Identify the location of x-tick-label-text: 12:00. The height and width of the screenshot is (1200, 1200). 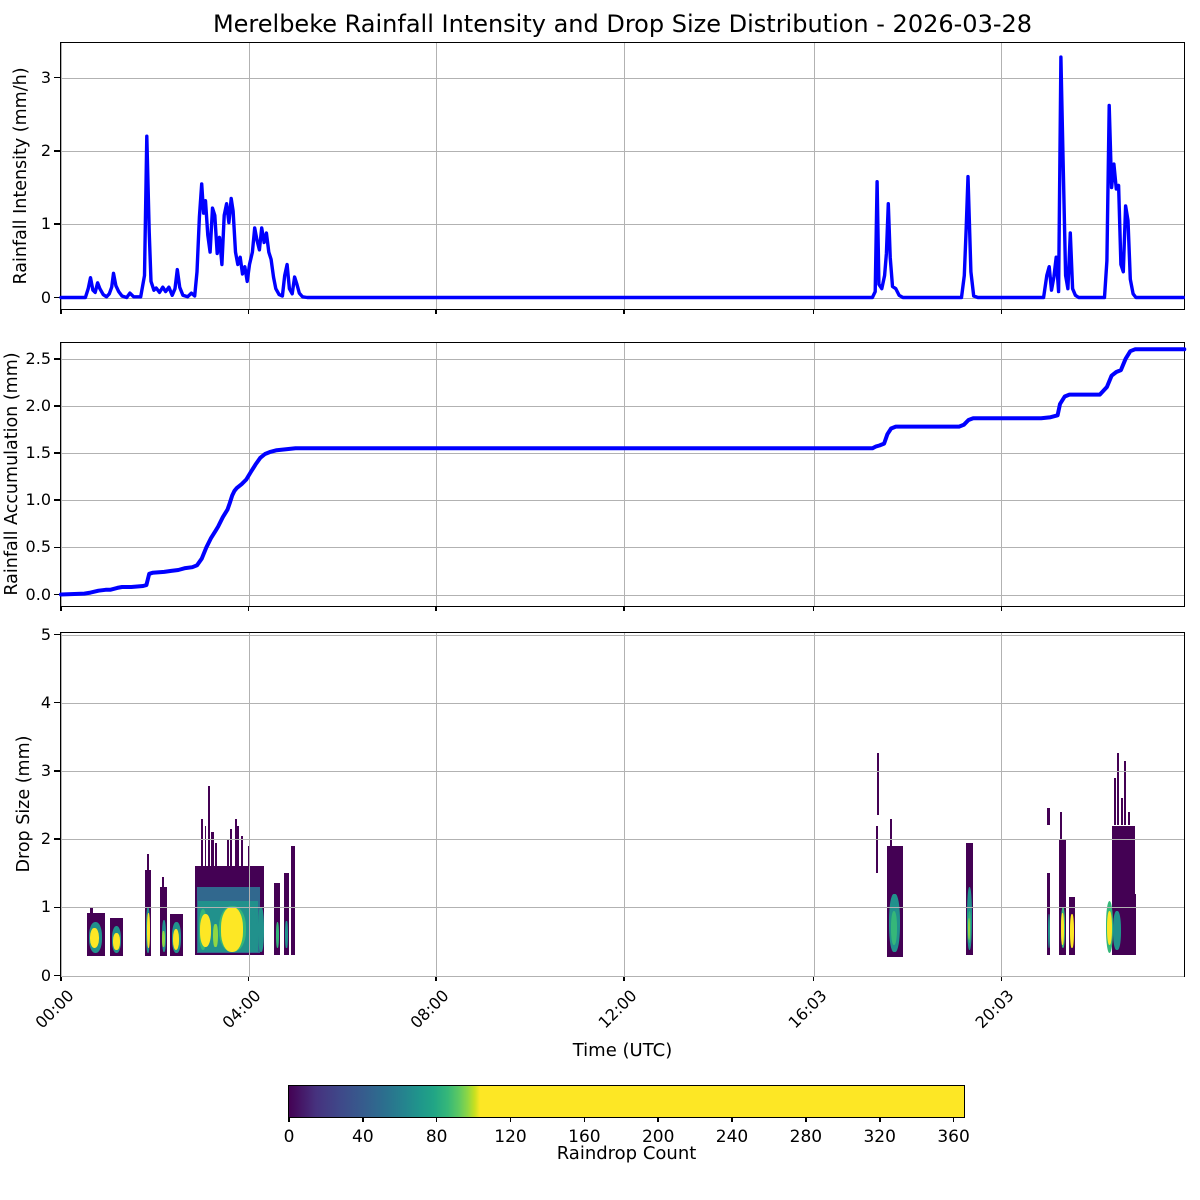
(617, 1009).